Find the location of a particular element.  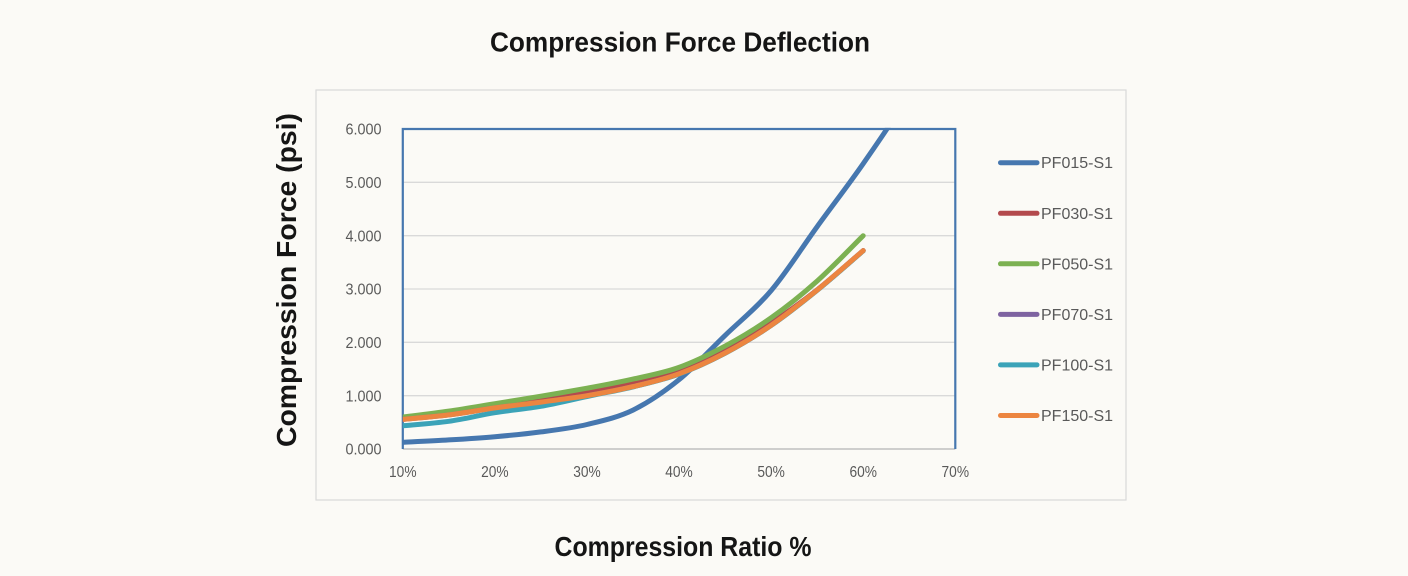

svg-text: 70% is located at coordinates (956, 472).